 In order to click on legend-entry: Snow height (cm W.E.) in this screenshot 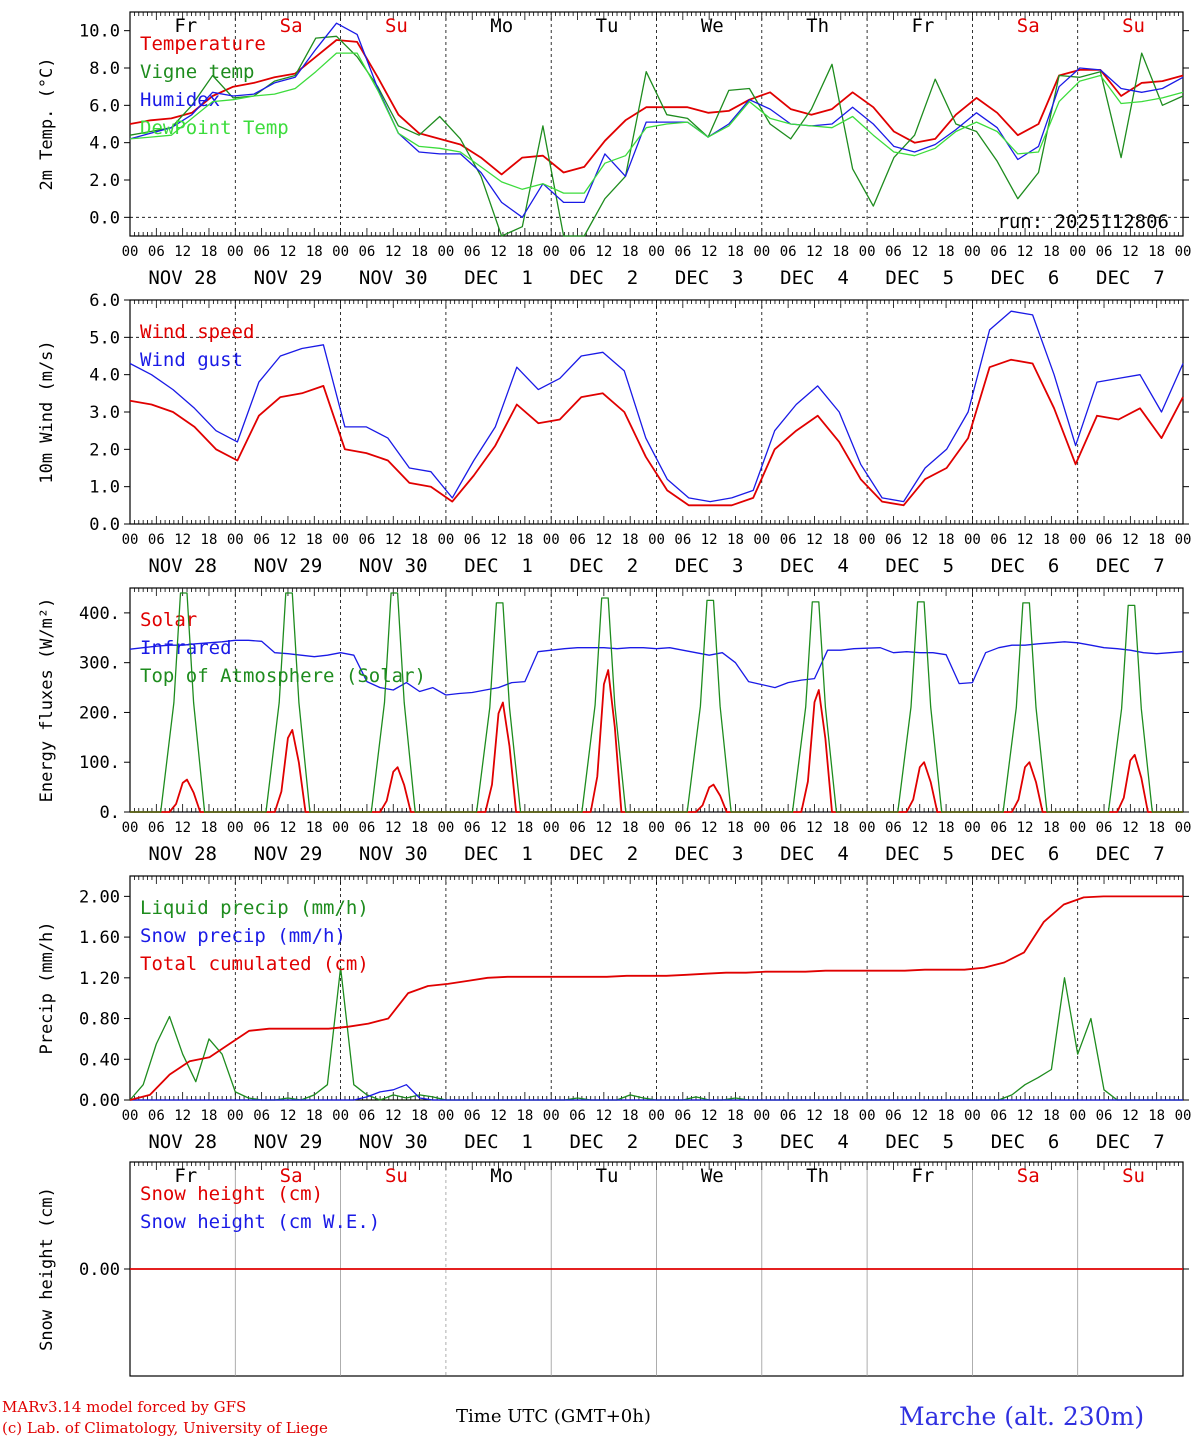, I will do `click(260, 1222)`.